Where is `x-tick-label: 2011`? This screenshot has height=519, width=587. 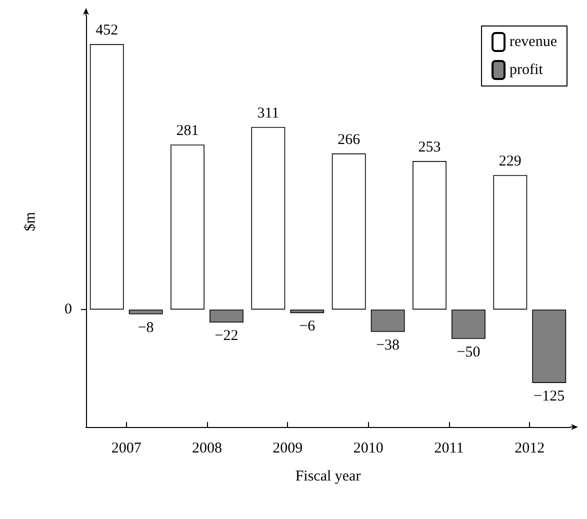 x-tick-label: 2011 is located at coordinates (449, 448).